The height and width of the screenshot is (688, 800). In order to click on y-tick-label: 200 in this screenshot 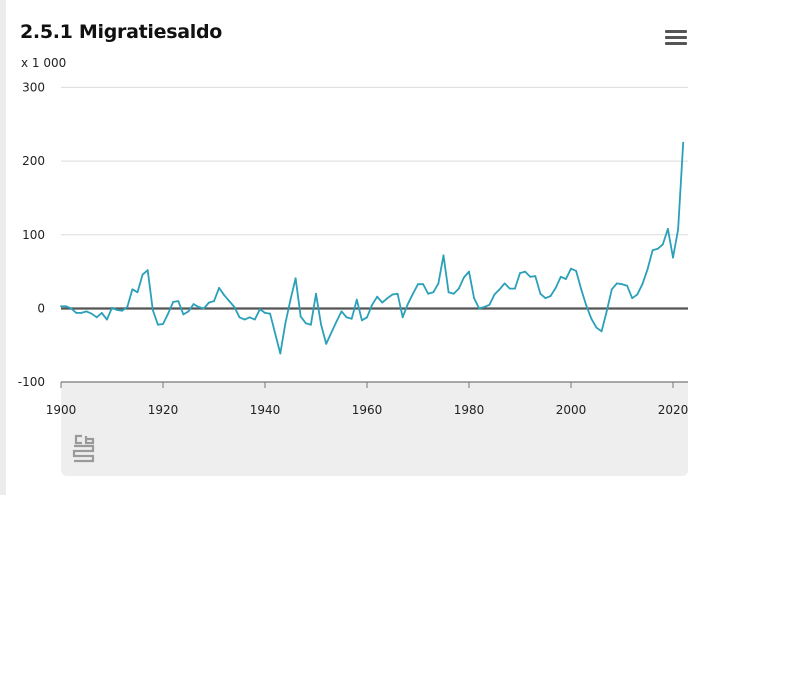, I will do `click(33, 161)`.